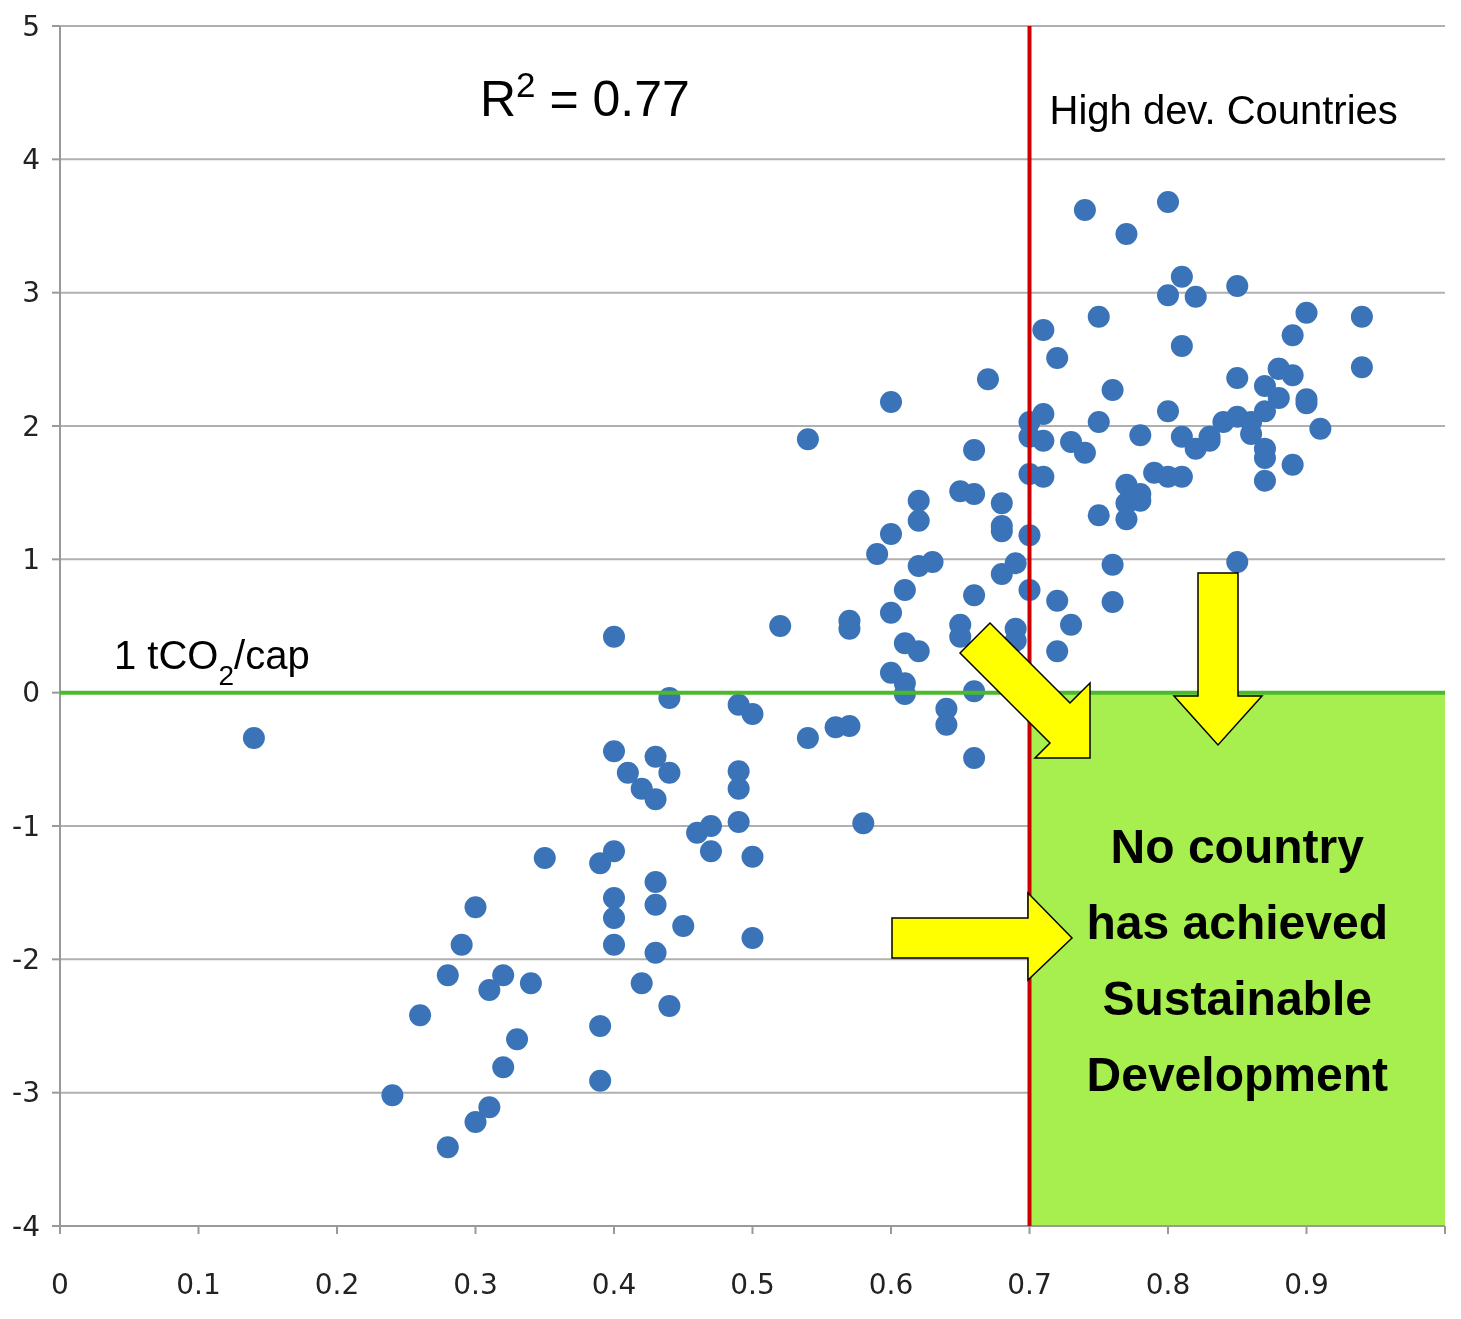  What do you see at coordinates (752, 1284) in the screenshot?
I see `x-tick-label: 0.5` at bounding box center [752, 1284].